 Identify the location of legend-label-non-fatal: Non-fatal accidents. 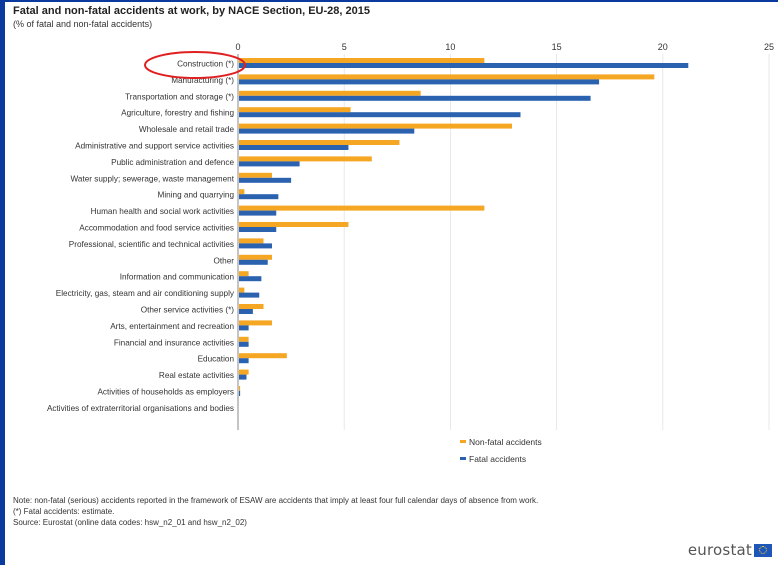
(505, 442).